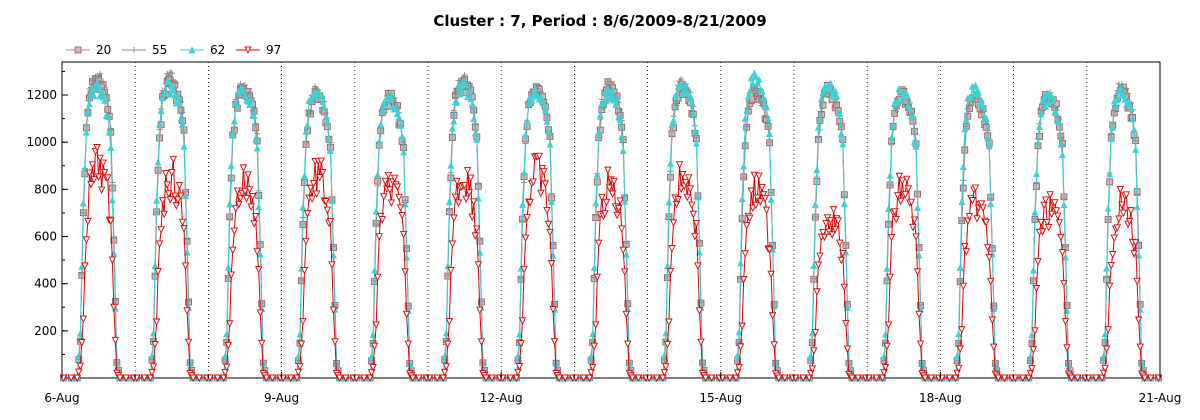  I want to click on y-tick-label: 1200, so click(41, 95).